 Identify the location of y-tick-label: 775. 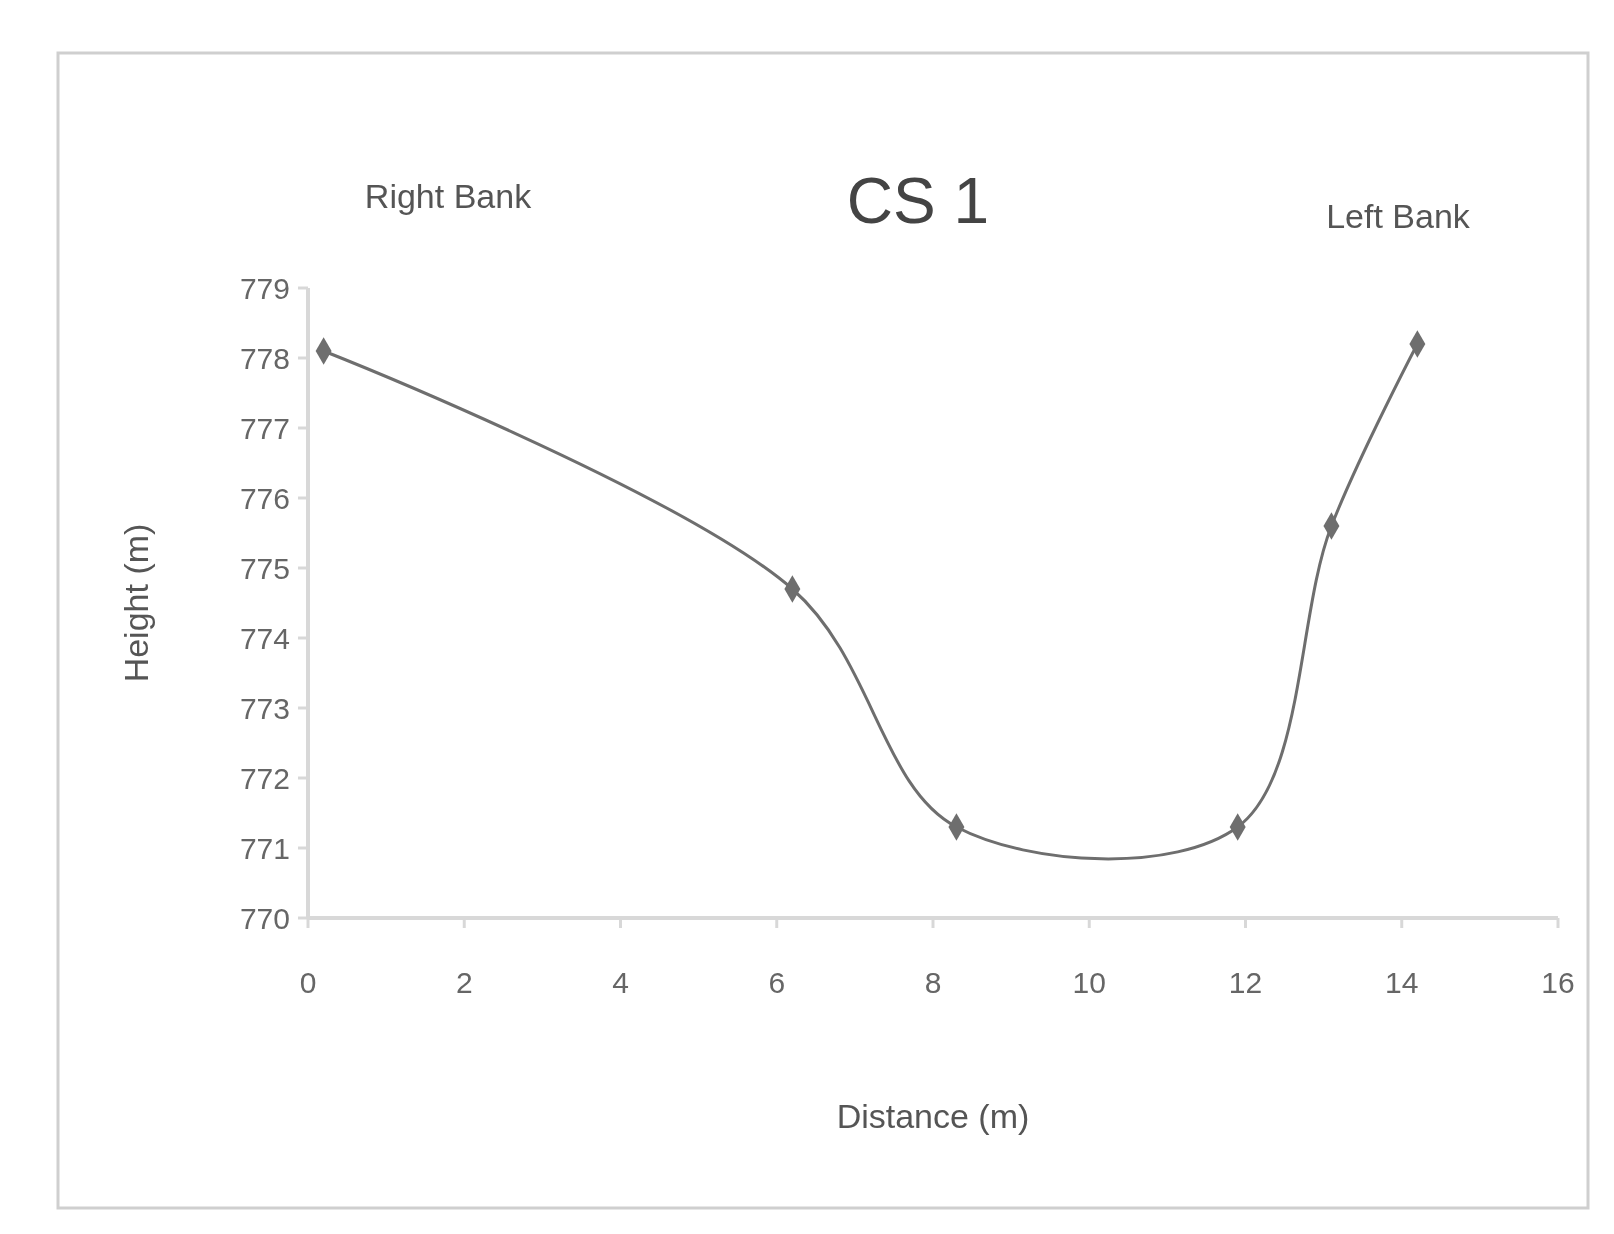
(264, 568).